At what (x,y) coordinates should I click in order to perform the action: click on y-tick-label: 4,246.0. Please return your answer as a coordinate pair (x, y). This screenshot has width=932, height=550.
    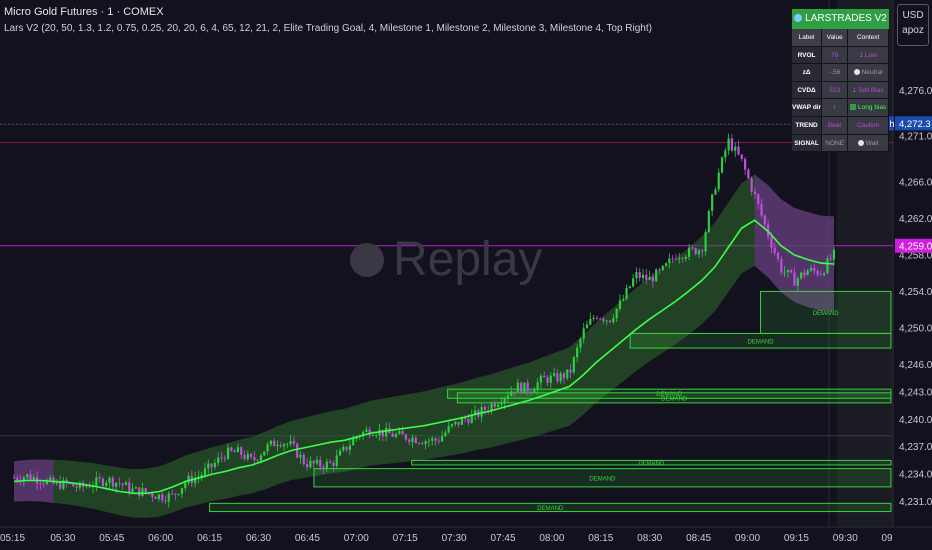
    Looking at the image, I should click on (915, 365).